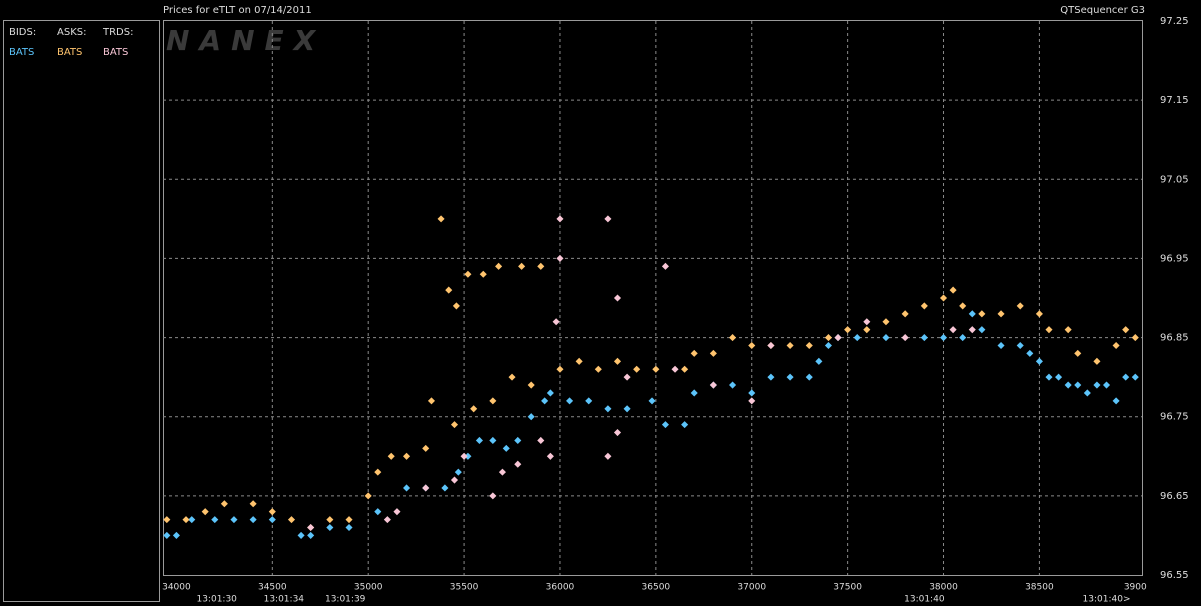 This screenshot has width=1201, height=606. Describe the element at coordinates (464, 588) in the screenshot. I see `x-tick-label: 35500` at that location.